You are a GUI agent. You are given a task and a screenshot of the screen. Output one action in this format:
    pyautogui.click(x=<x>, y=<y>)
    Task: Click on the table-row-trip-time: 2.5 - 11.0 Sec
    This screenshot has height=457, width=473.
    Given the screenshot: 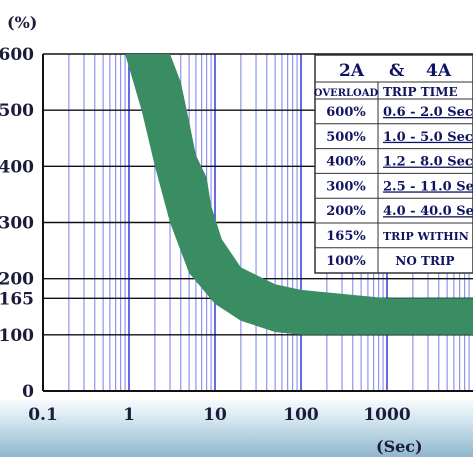 What is the action you would take?
    pyautogui.click(x=428, y=186)
    